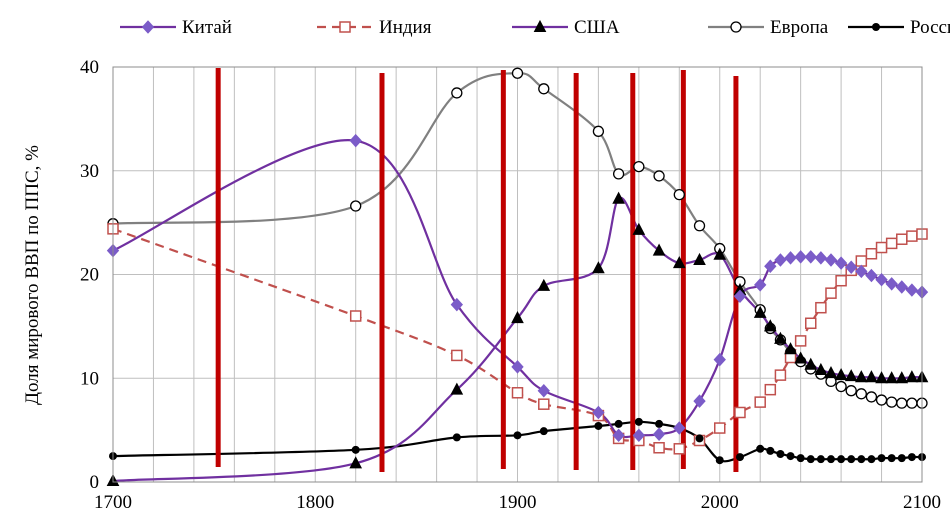 This screenshot has width=950, height=522. Describe the element at coordinates (89, 67) in the screenshot. I see `y-tick-label: 40` at that location.